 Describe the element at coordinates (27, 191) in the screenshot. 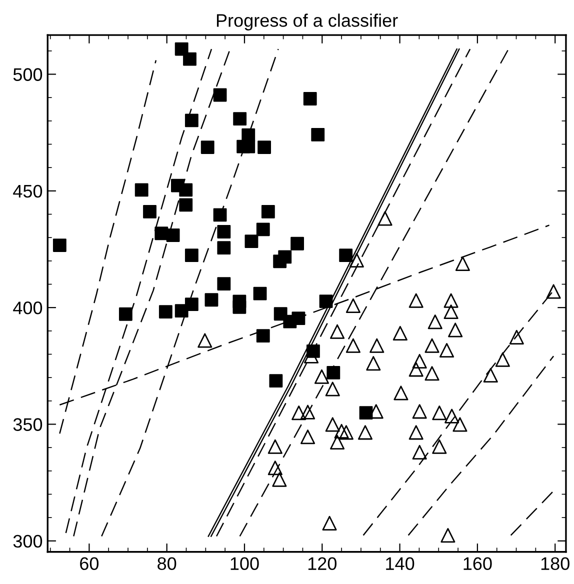

I see `y-tick-label: 450` at that location.